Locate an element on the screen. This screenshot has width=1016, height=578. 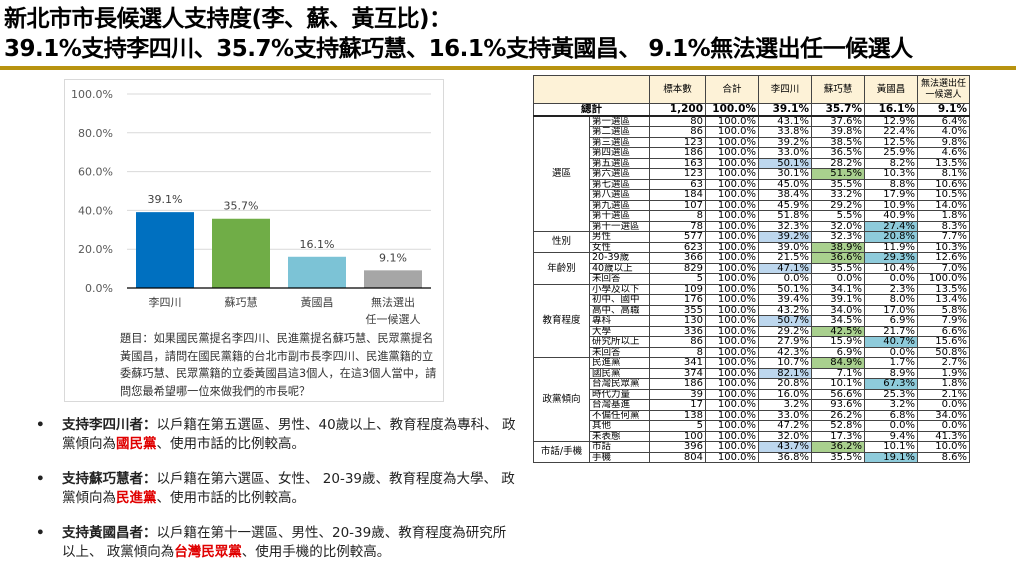
table-cell: 10.0% is located at coordinates (943, 447).